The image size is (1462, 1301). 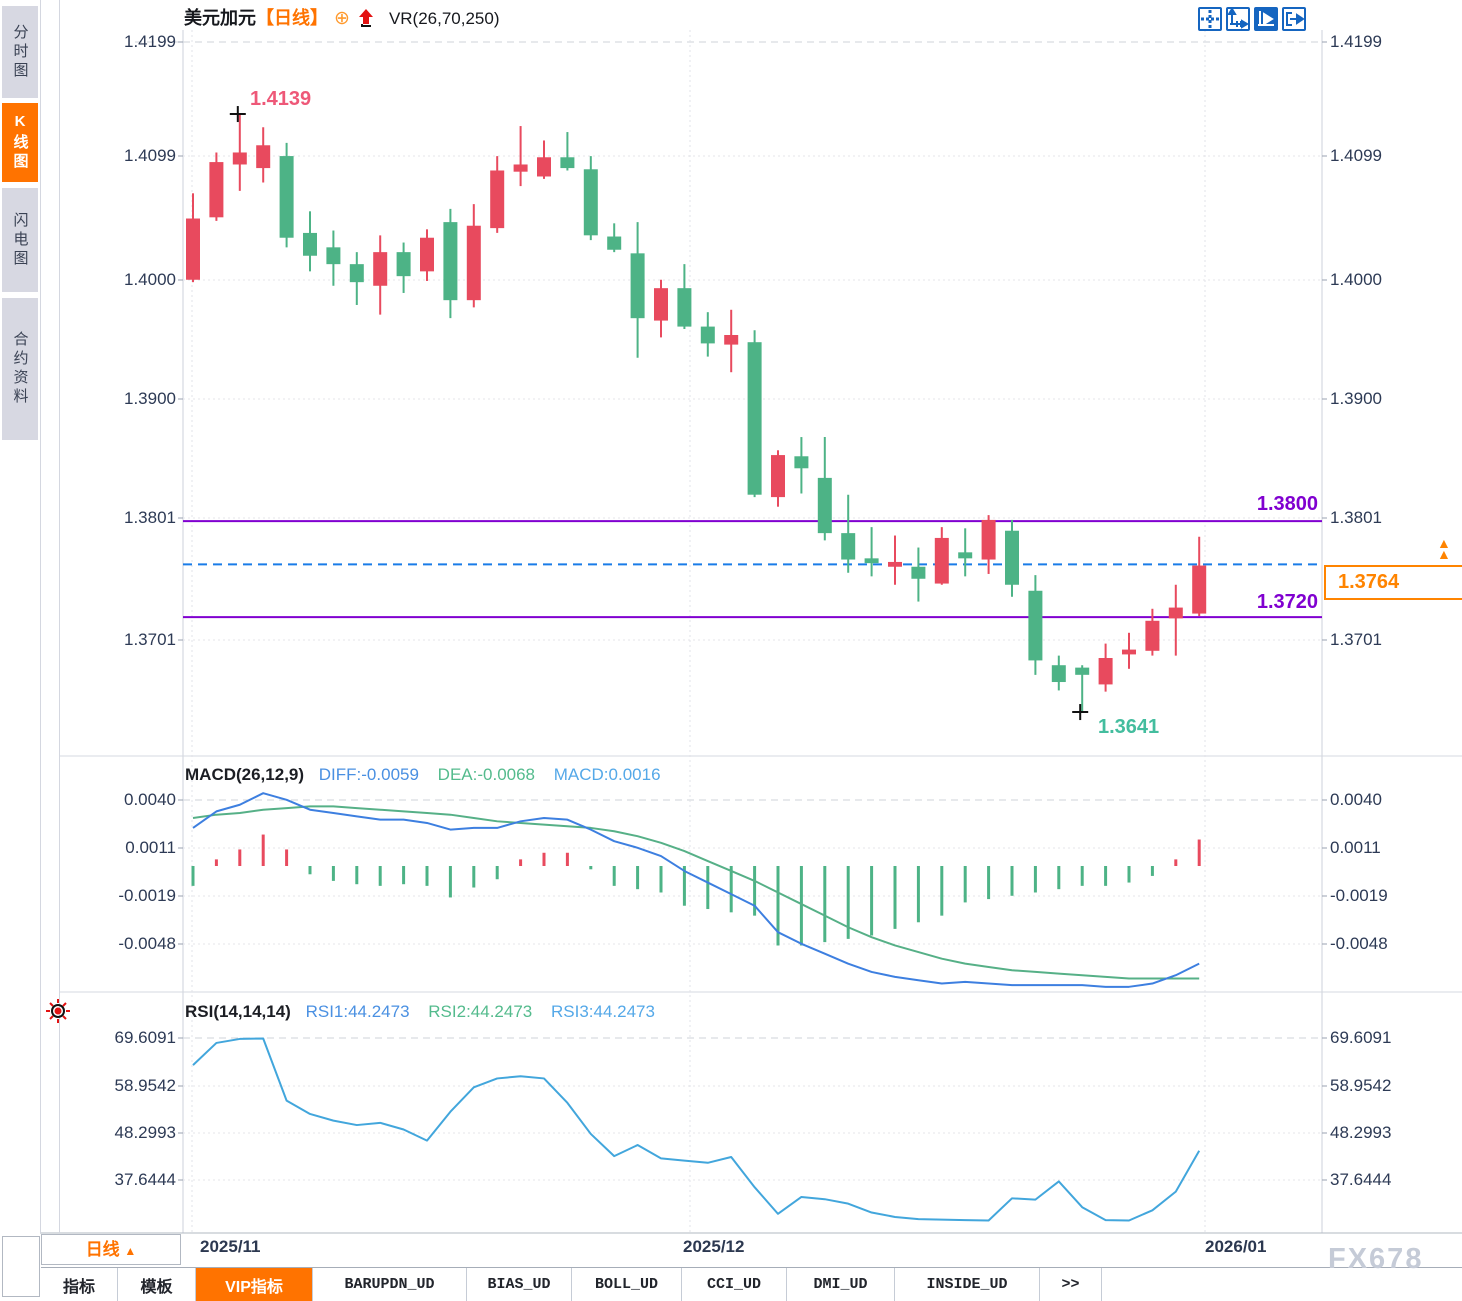 What do you see at coordinates (147, 943) in the screenshot?
I see `axis-tick-left: -0.0048` at bounding box center [147, 943].